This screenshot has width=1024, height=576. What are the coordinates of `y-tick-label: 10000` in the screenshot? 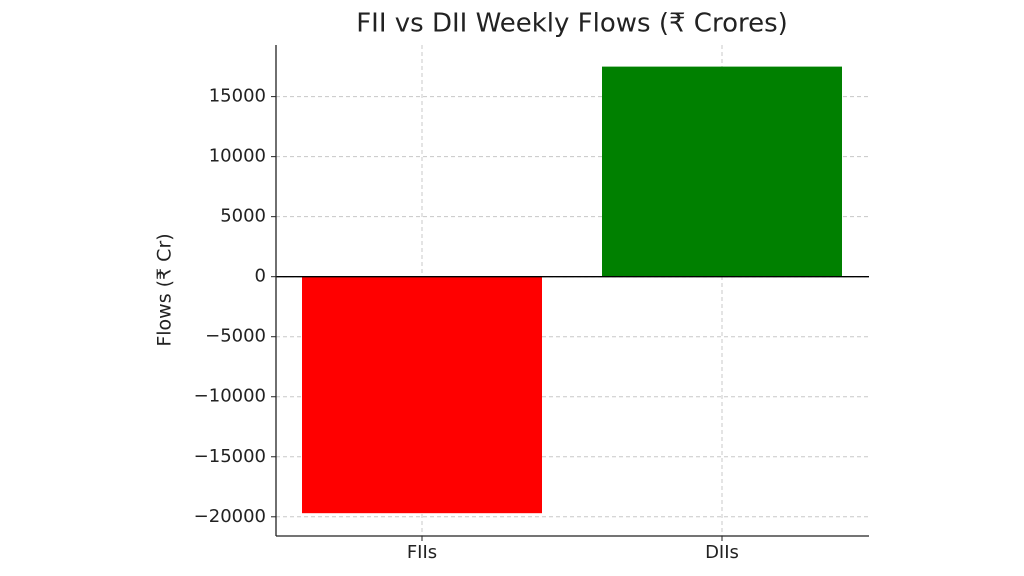 It's located at (237, 156).